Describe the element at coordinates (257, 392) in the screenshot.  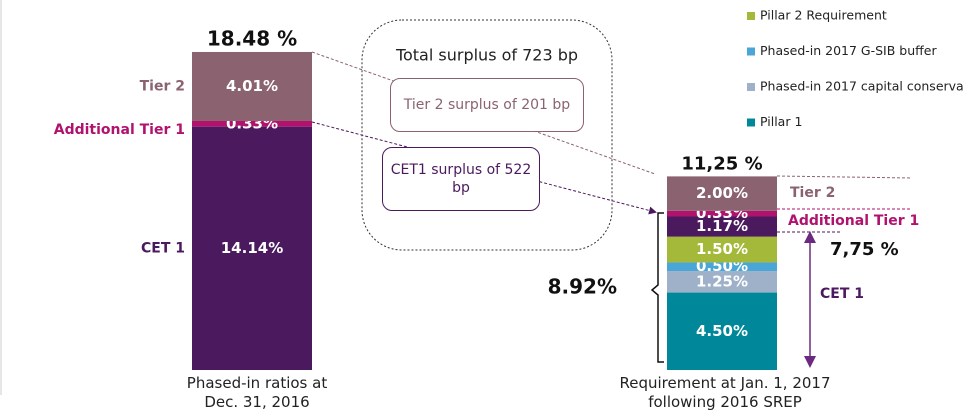
I see `category-label: Phased-in ratios at Dec. 31, 2016` at that location.